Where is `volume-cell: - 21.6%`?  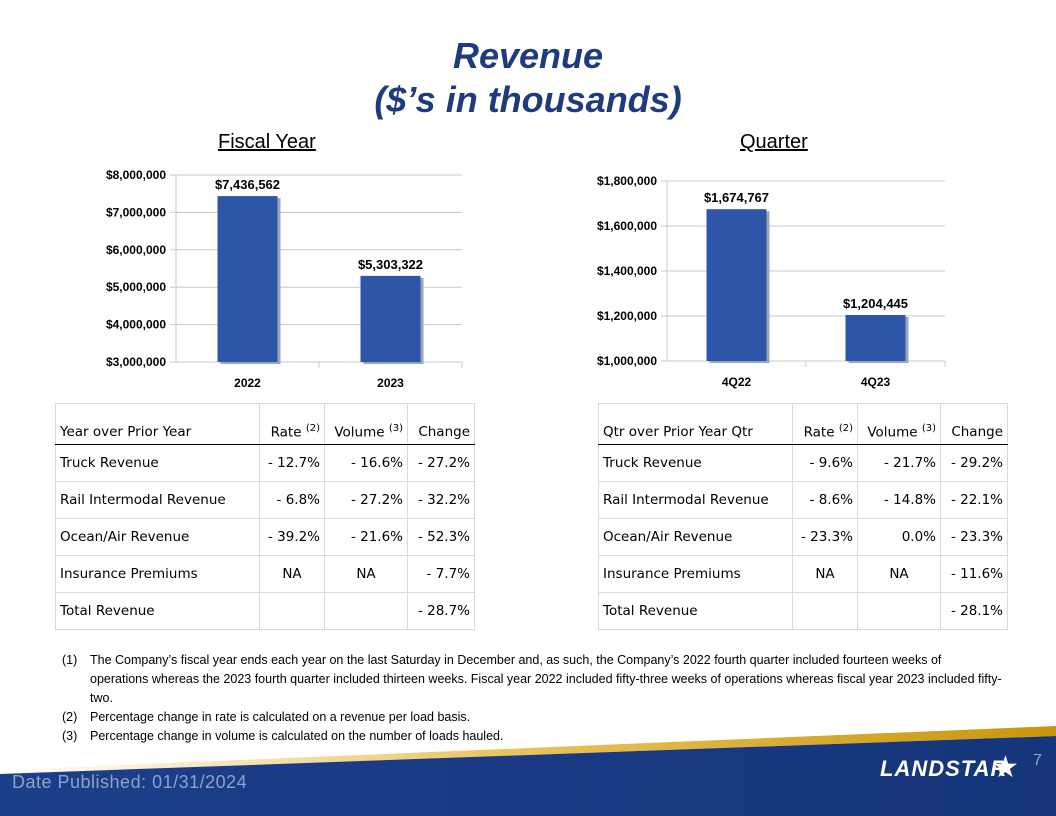
volume-cell: - 21.6% is located at coordinates (366, 537).